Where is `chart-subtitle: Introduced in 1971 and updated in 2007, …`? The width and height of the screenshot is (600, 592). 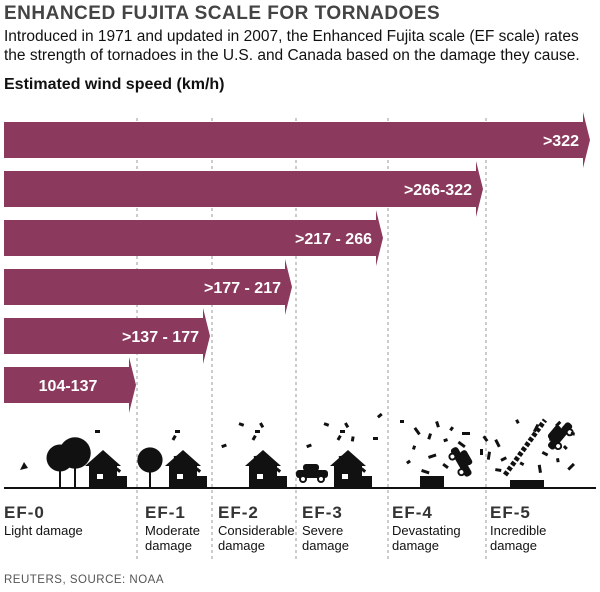 chart-subtitle: Introduced in 1971 and updated in 2007, … is located at coordinates (292, 46).